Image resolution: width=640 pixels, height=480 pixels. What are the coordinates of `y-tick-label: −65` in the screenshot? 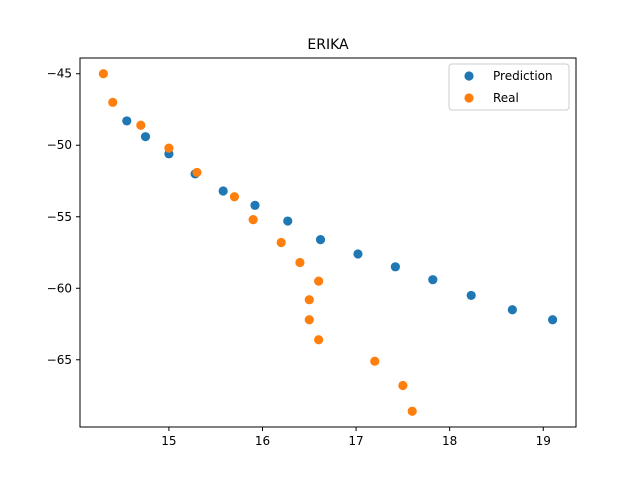 It's located at (59, 360).